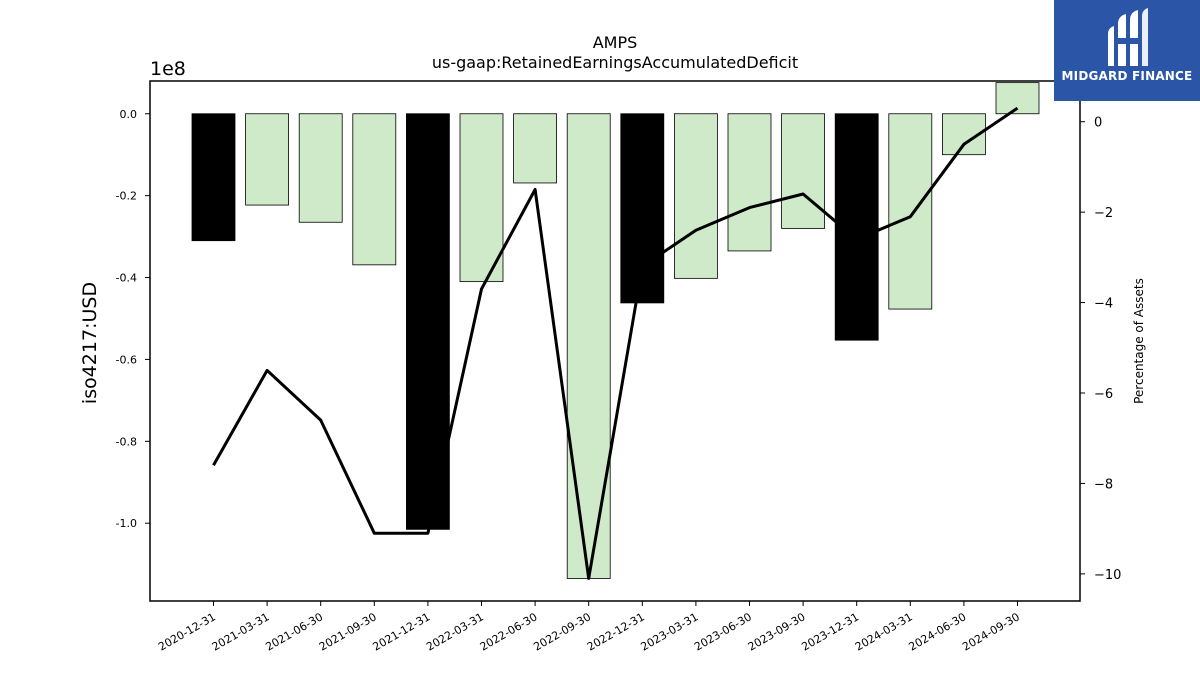  I want to click on x-tick-label: 2022-03-31, so click(455, 631).